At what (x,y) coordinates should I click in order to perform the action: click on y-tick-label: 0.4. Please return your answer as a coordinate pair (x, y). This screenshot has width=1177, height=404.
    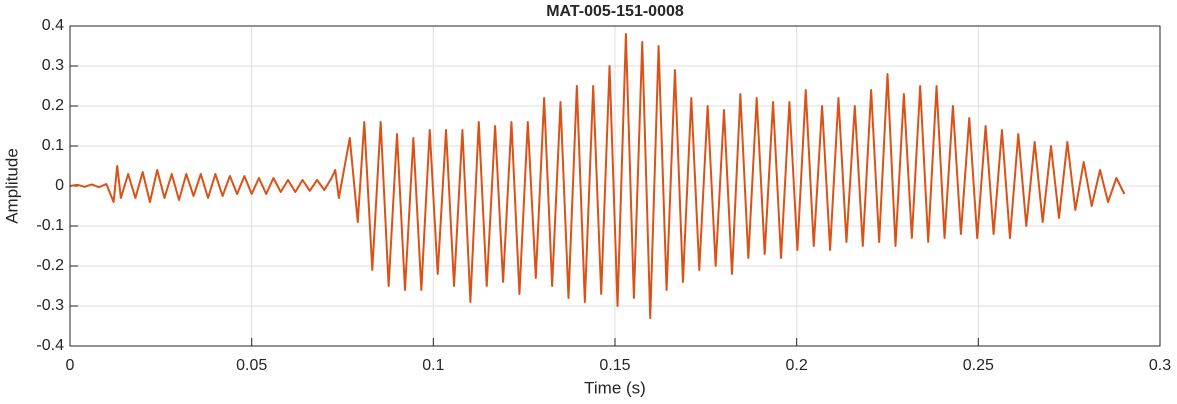
    Looking at the image, I should click on (53, 25).